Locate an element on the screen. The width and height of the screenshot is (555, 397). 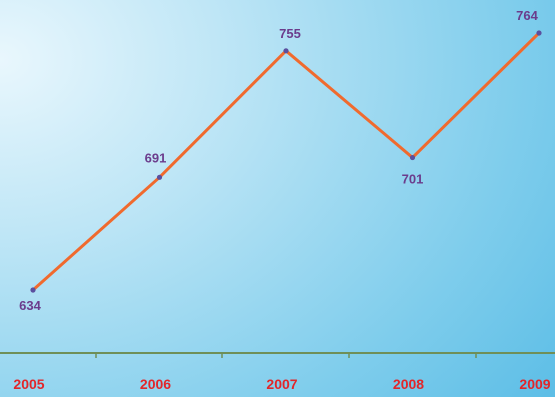
x-tick-label: 2007 is located at coordinates (281, 384).